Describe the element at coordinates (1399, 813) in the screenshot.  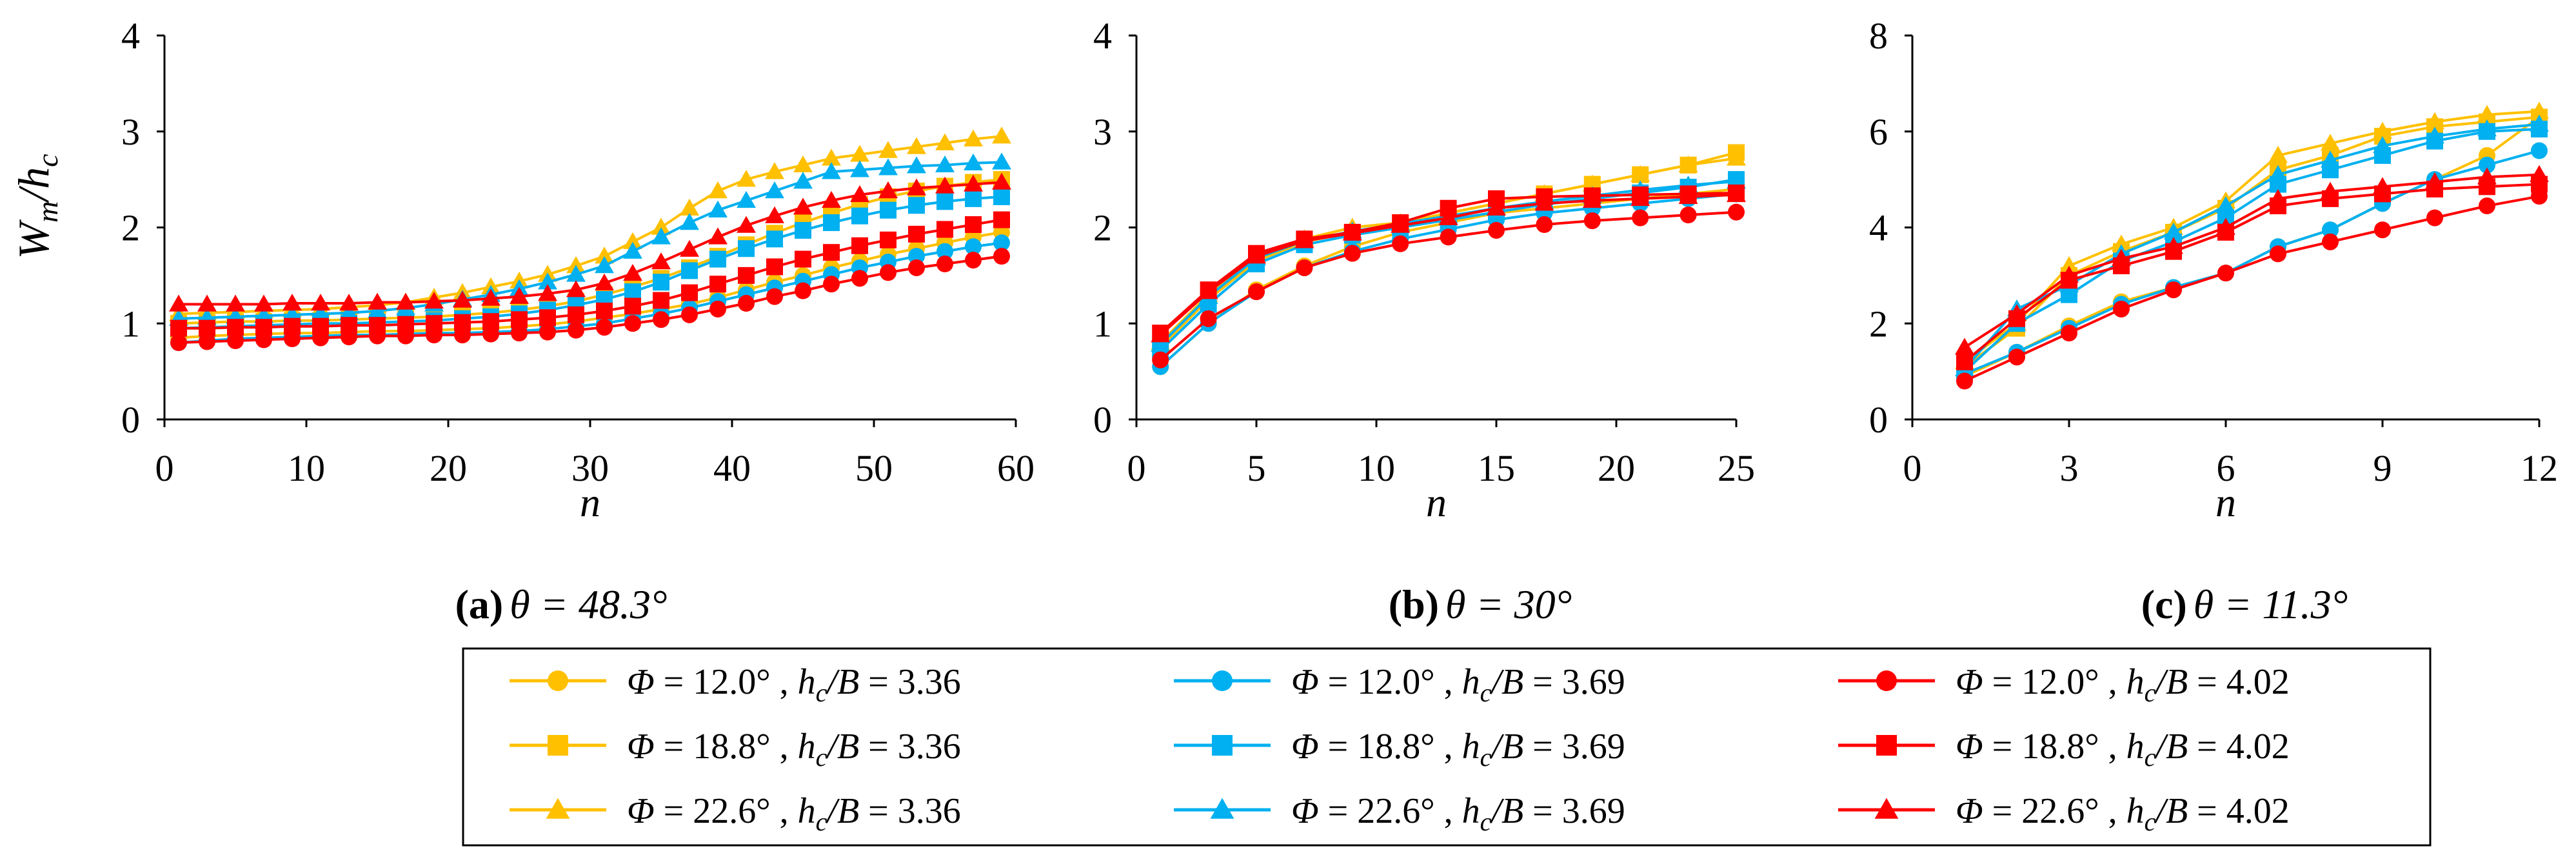
I see `legend-entry: Φ = 22.6°, hc/B = 3.69` at that location.